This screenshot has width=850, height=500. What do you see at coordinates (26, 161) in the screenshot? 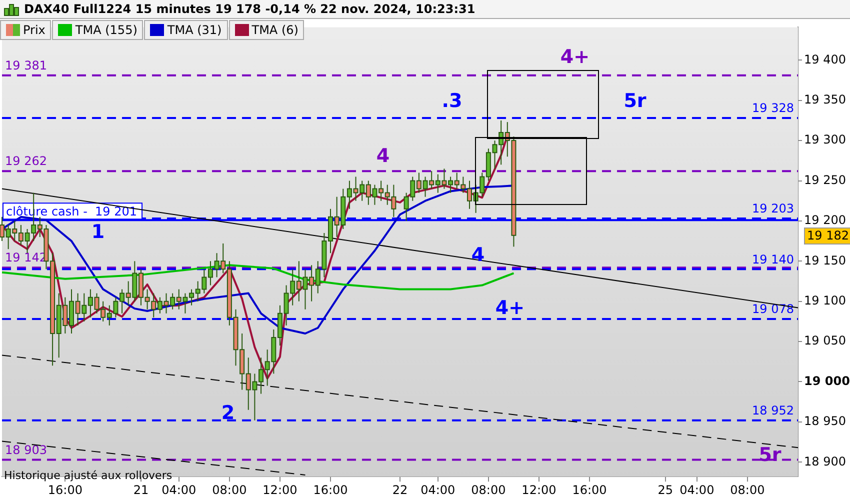
I see `ref-line-label: 19 262` at bounding box center [26, 161].